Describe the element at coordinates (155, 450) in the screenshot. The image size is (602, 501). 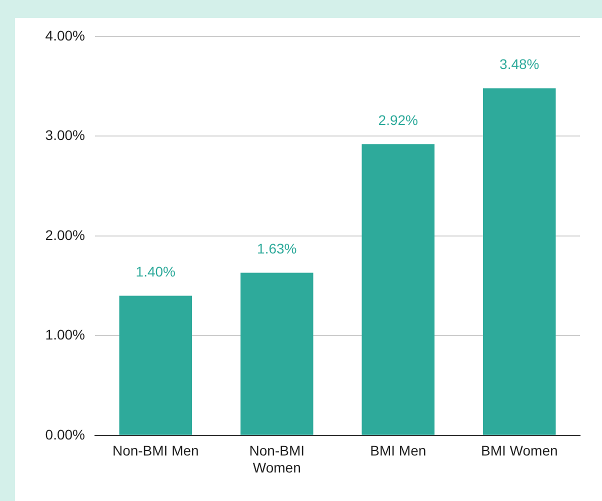
I see `x-tick-label: Non-BMI Men` at that location.